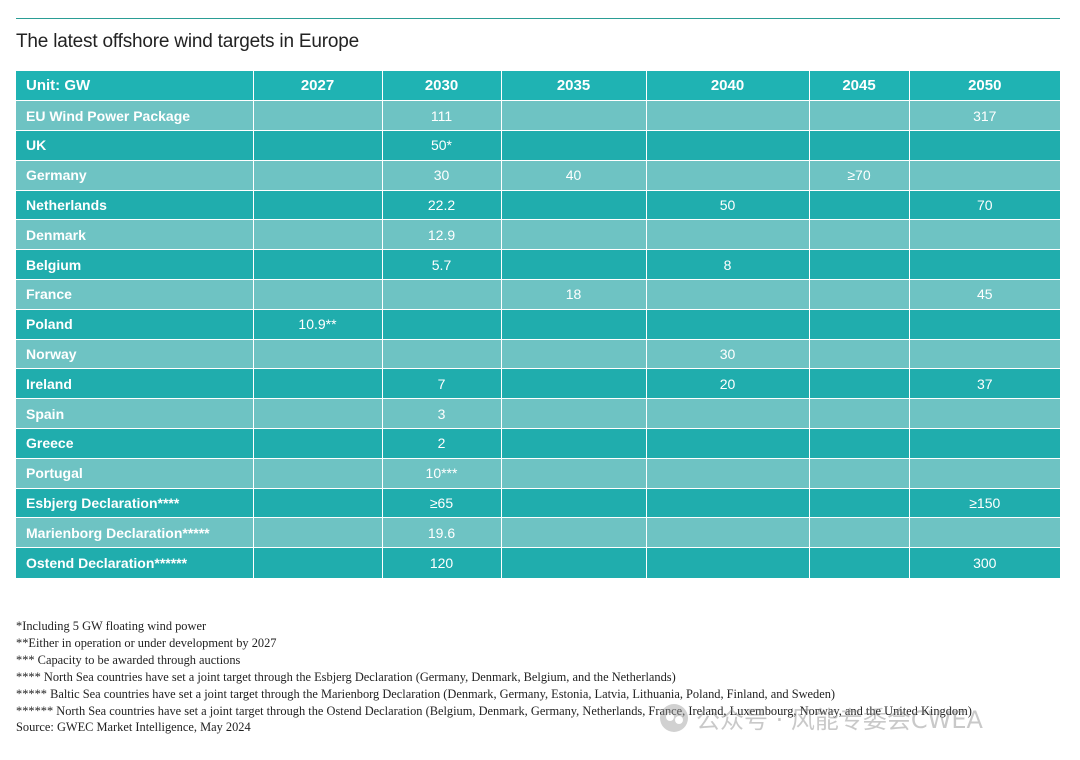 The width and height of the screenshot is (1080, 760). What do you see at coordinates (441, 86) in the screenshot?
I see `year-header: 2030` at bounding box center [441, 86].